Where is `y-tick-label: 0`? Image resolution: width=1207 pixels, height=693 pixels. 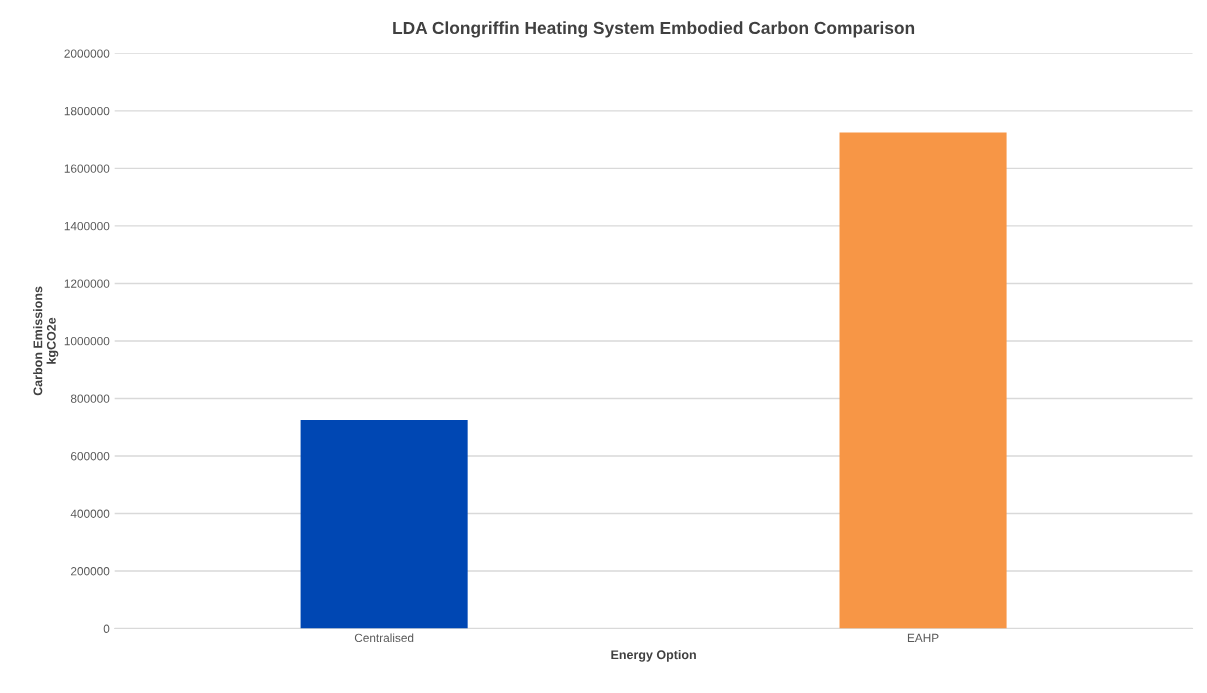 y-tick-label: 0 is located at coordinates (106, 628).